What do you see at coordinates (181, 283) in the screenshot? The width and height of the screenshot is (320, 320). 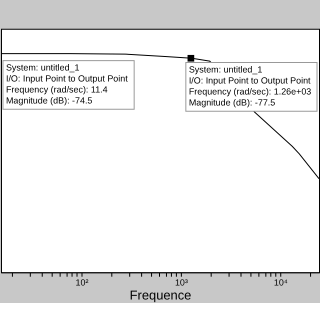 I see `x-tick-label: 10³` at bounding box center [181, 283].